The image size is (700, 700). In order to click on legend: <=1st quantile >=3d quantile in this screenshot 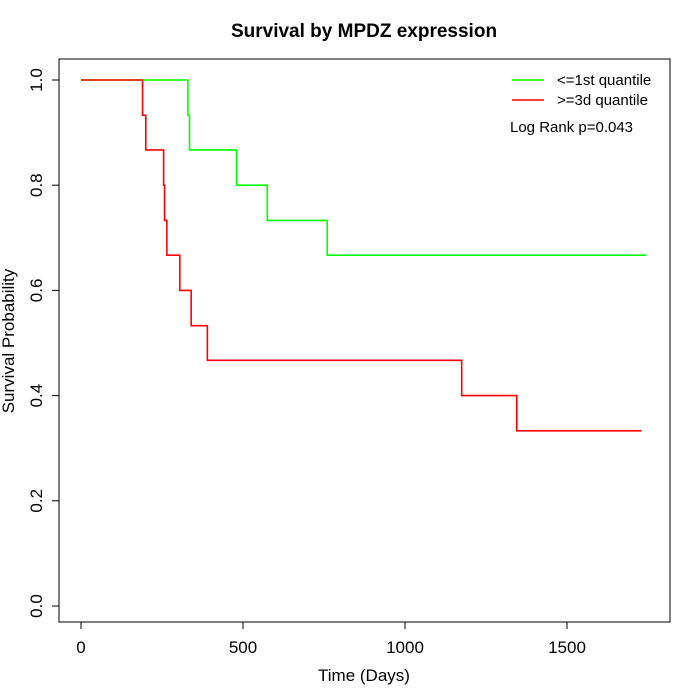, I will do `click(581, 90)`.